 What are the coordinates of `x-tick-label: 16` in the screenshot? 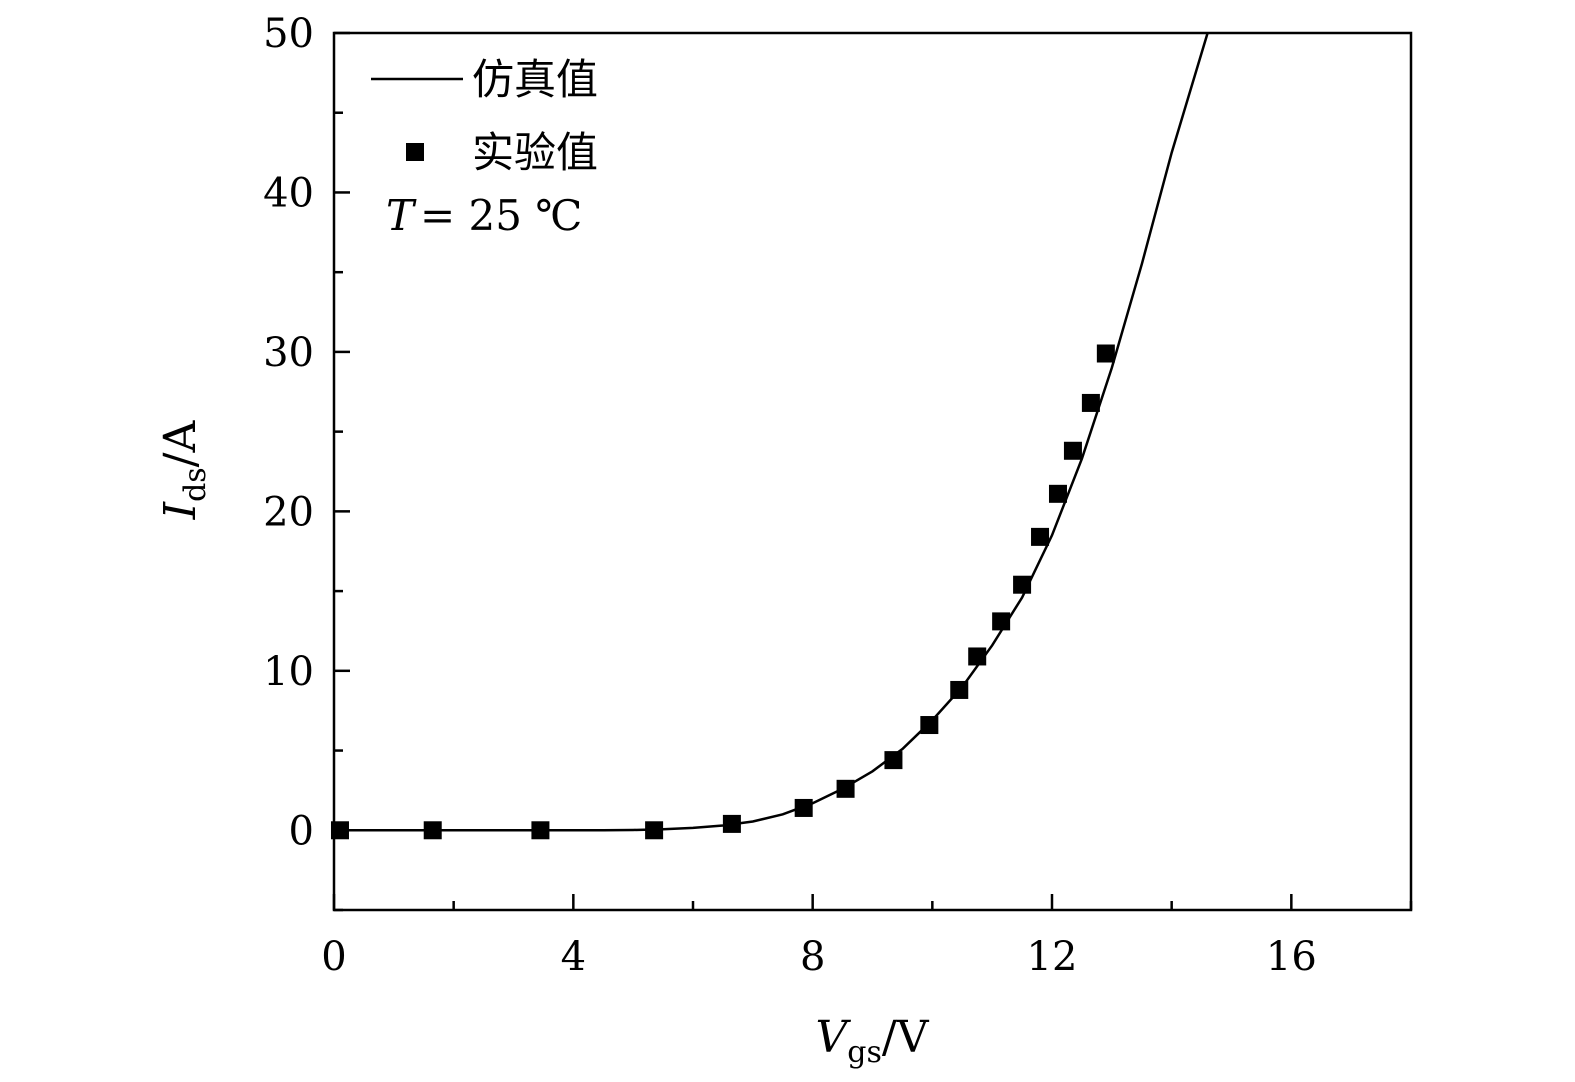 It's located at (1291, 957).